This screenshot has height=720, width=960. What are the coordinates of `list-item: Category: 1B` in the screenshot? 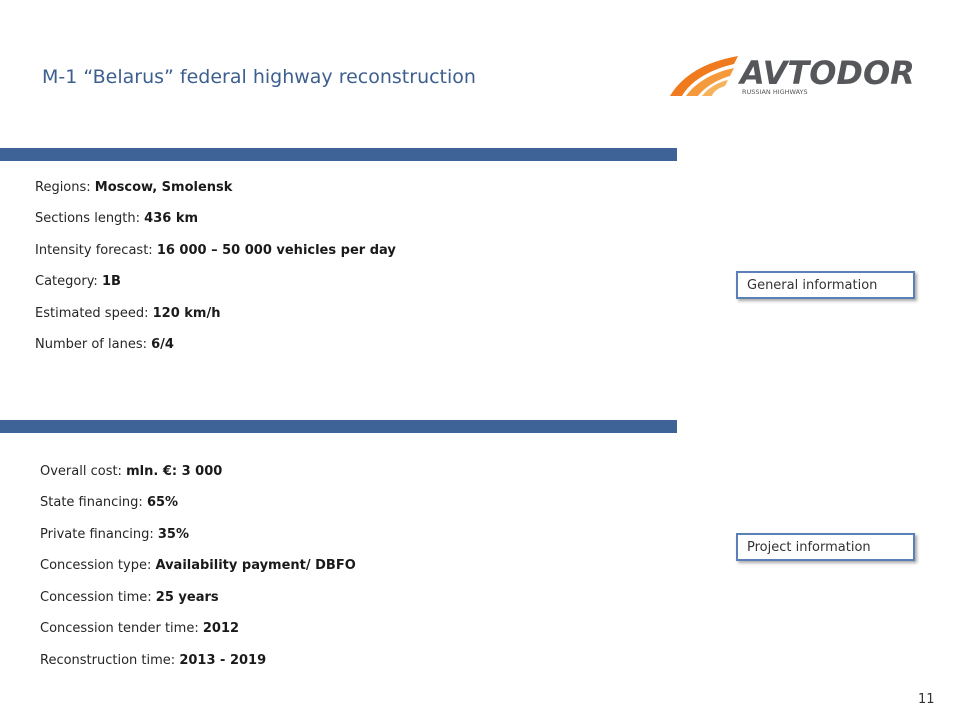 It's located at (78, 281).